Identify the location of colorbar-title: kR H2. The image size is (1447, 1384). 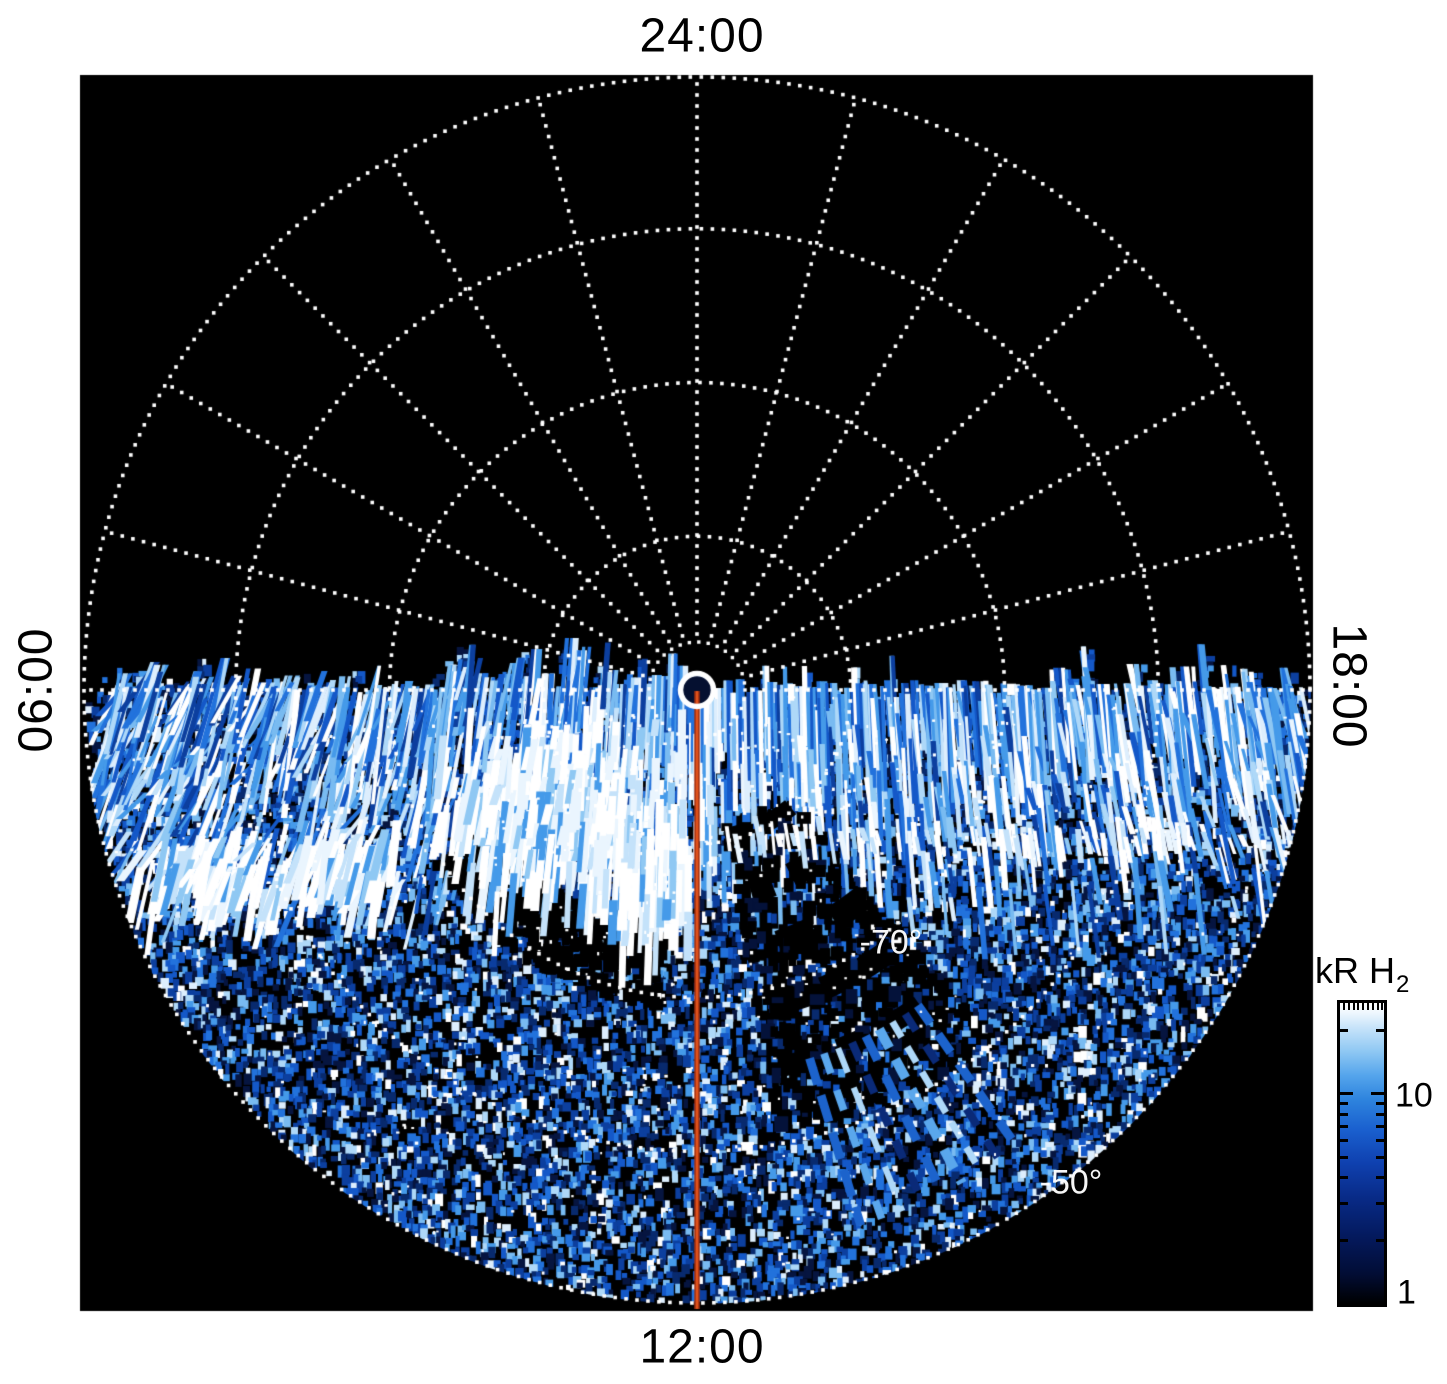
(1362, 974).